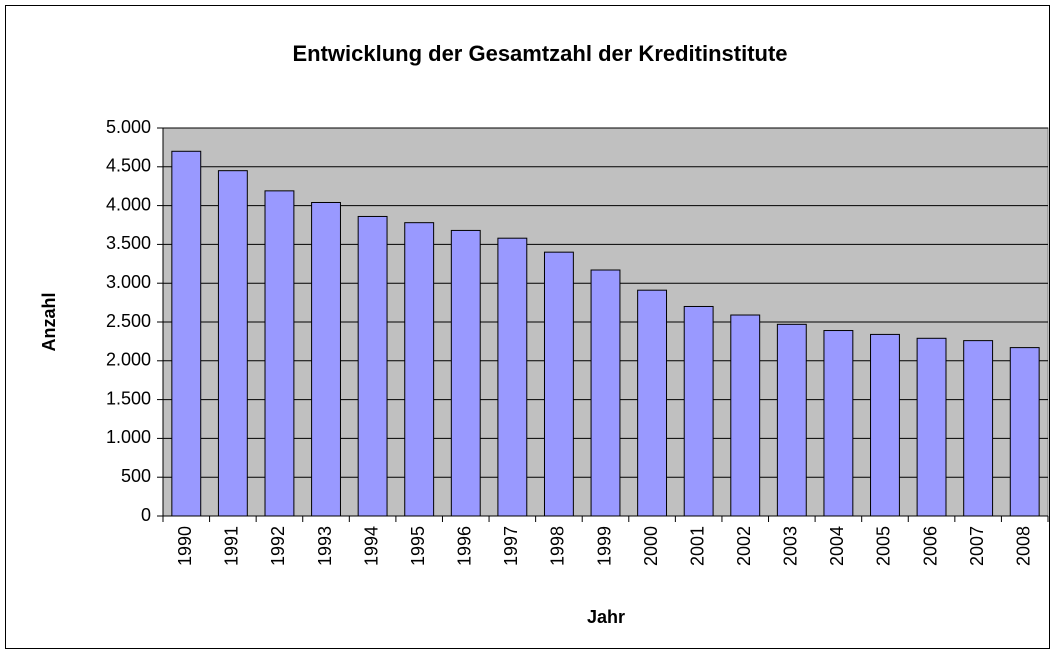 This screenshot has width=1056, height=655. What do you see at coordinates (185, 546) in the screenshot?
I see `x-tick-label: 1990` at bounding box center [185, 546].